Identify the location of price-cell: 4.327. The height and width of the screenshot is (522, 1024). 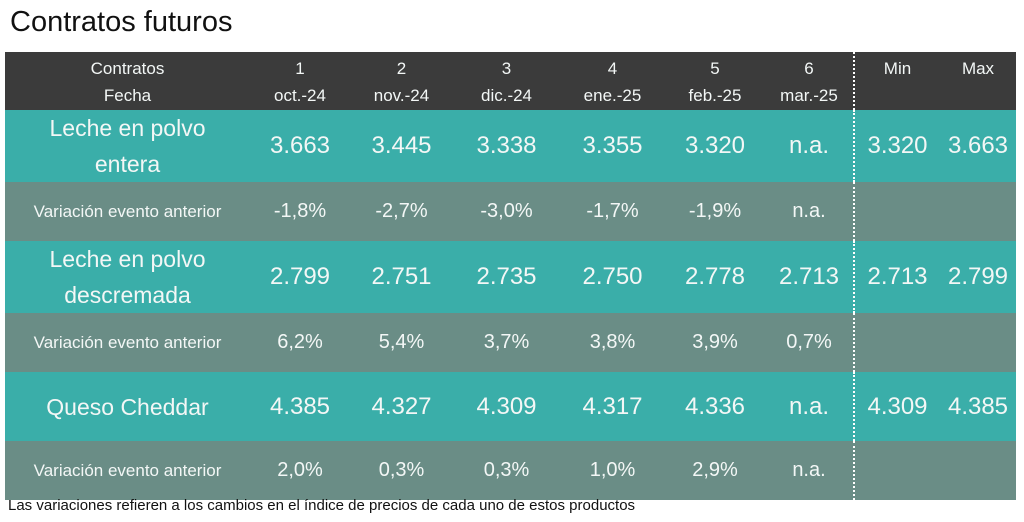
(401, 406).